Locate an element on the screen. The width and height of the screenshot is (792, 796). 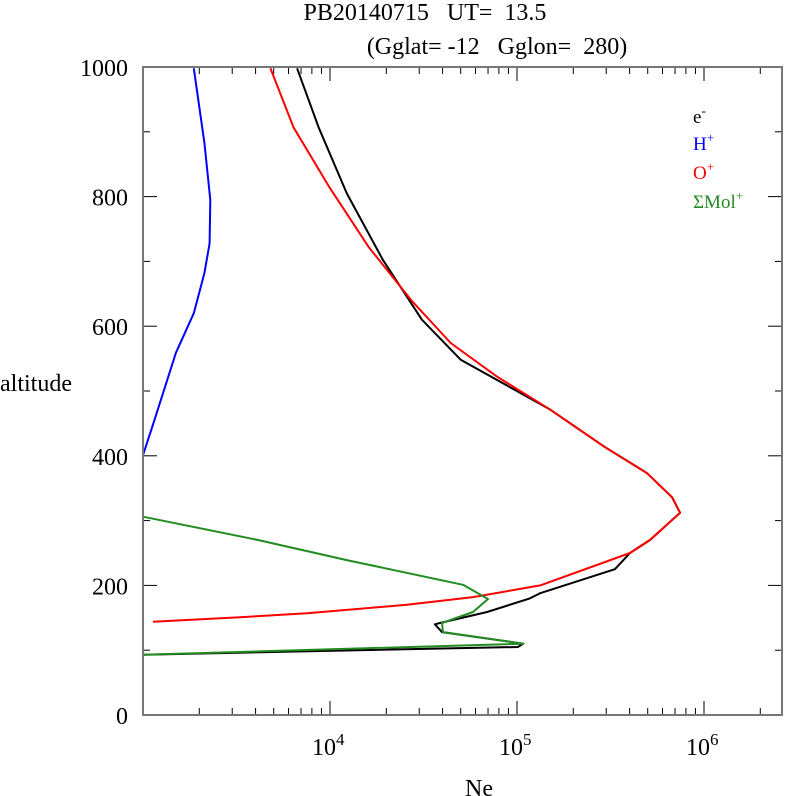
y-tick-label: 600 is located at coordinates (110, 328).